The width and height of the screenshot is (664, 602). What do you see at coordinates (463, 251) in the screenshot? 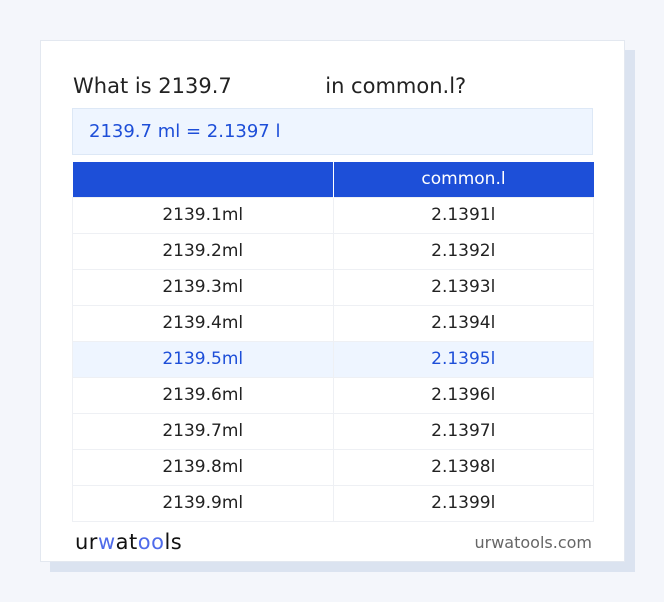
I see `table-cell: 2.1392l` at bounding box center [463, 251].